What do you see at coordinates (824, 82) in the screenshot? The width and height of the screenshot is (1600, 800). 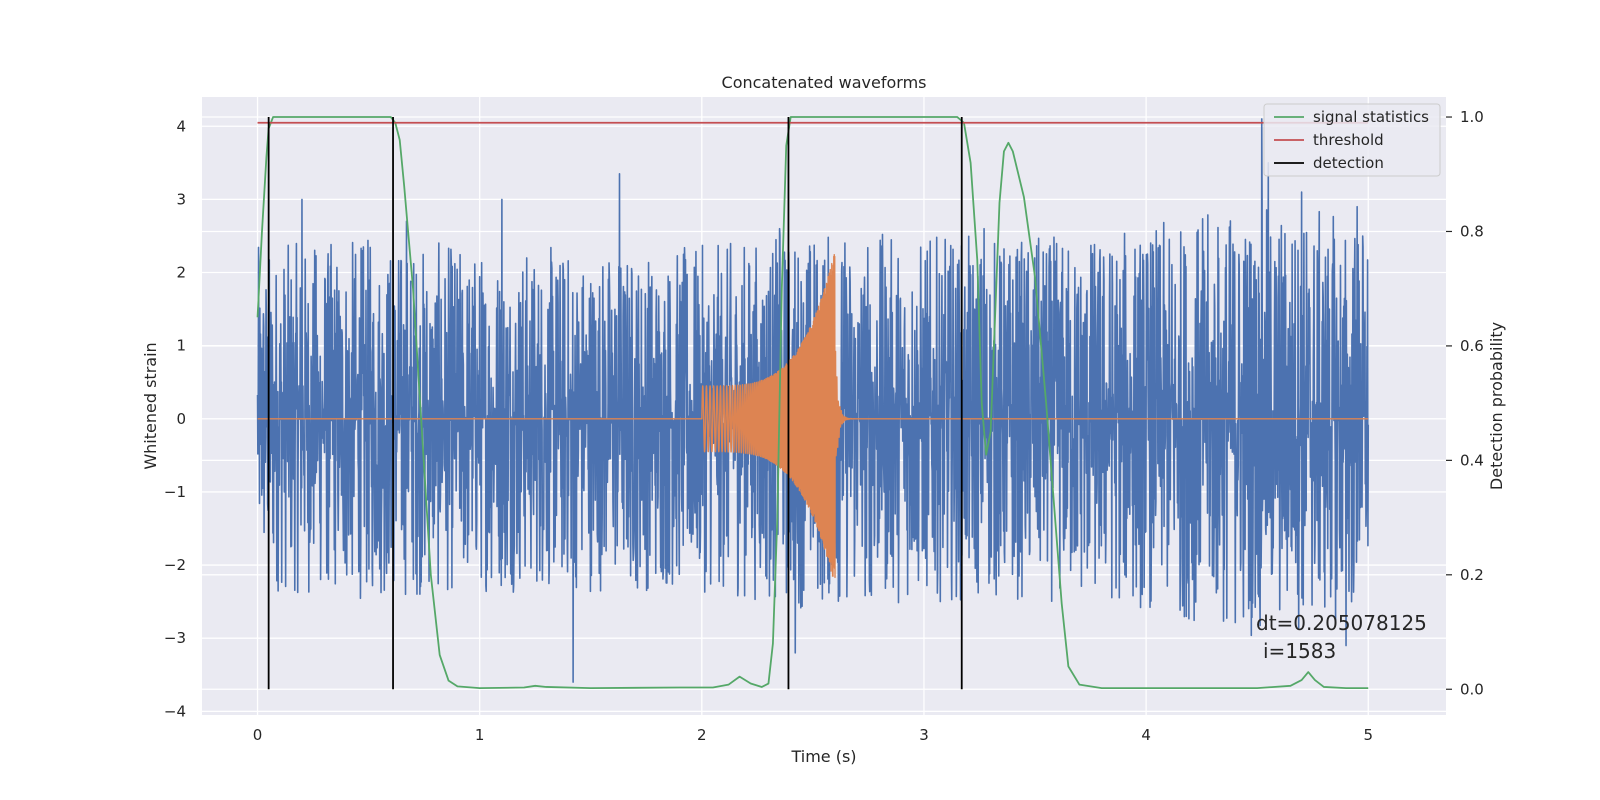 I see `chart-title: Concatenated waveforms` at bounding box center [824, 82].